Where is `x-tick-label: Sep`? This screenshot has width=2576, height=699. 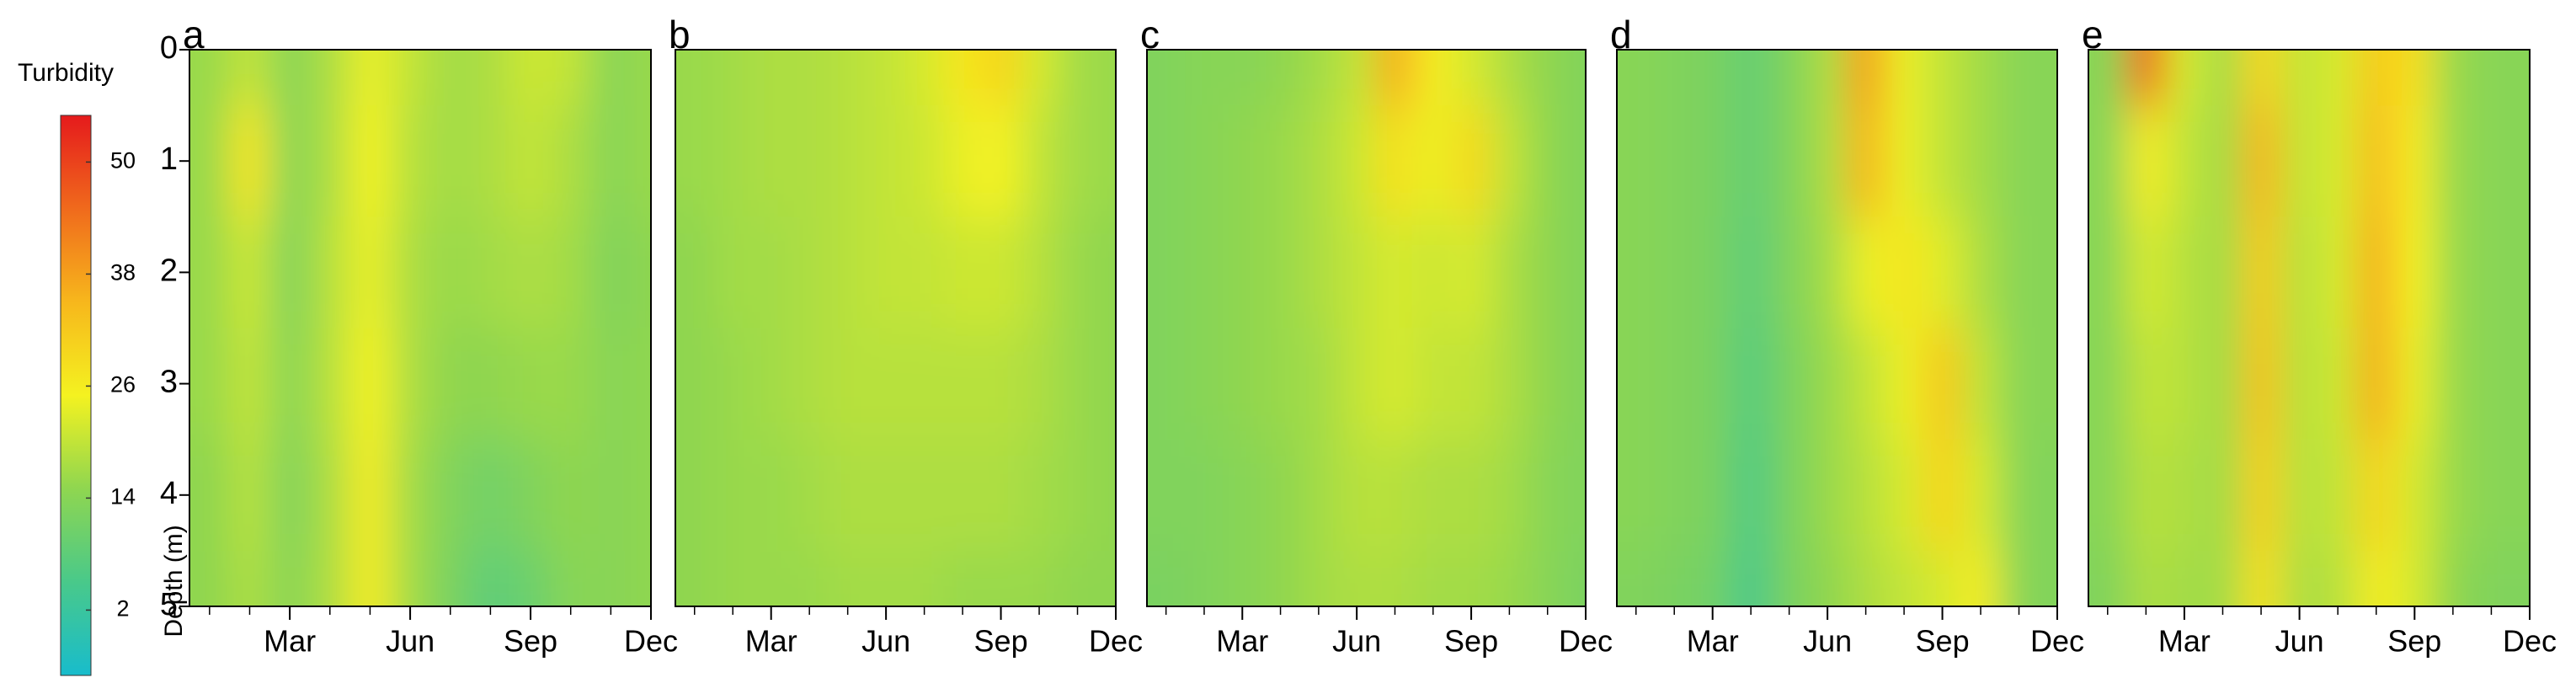 x-tick-label: Sep is located at coordinates (1001, 641).